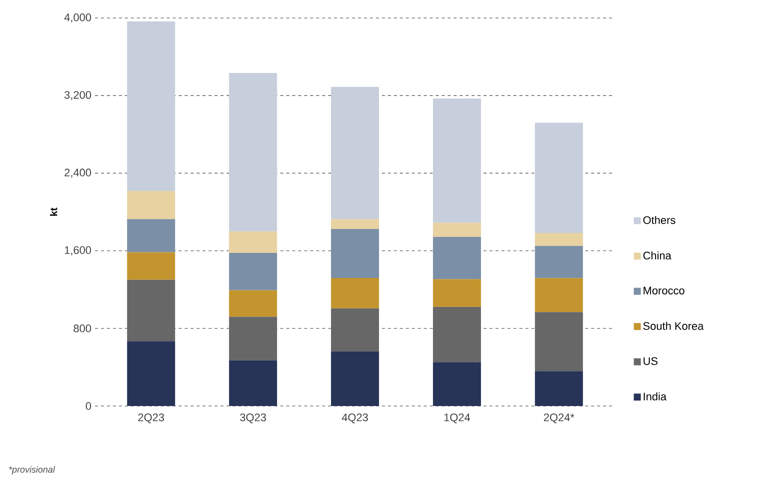 Image resolution: width=762 pixels, height=486 pixels. I want to click on y-tick-label: 800, so click(83, 328).